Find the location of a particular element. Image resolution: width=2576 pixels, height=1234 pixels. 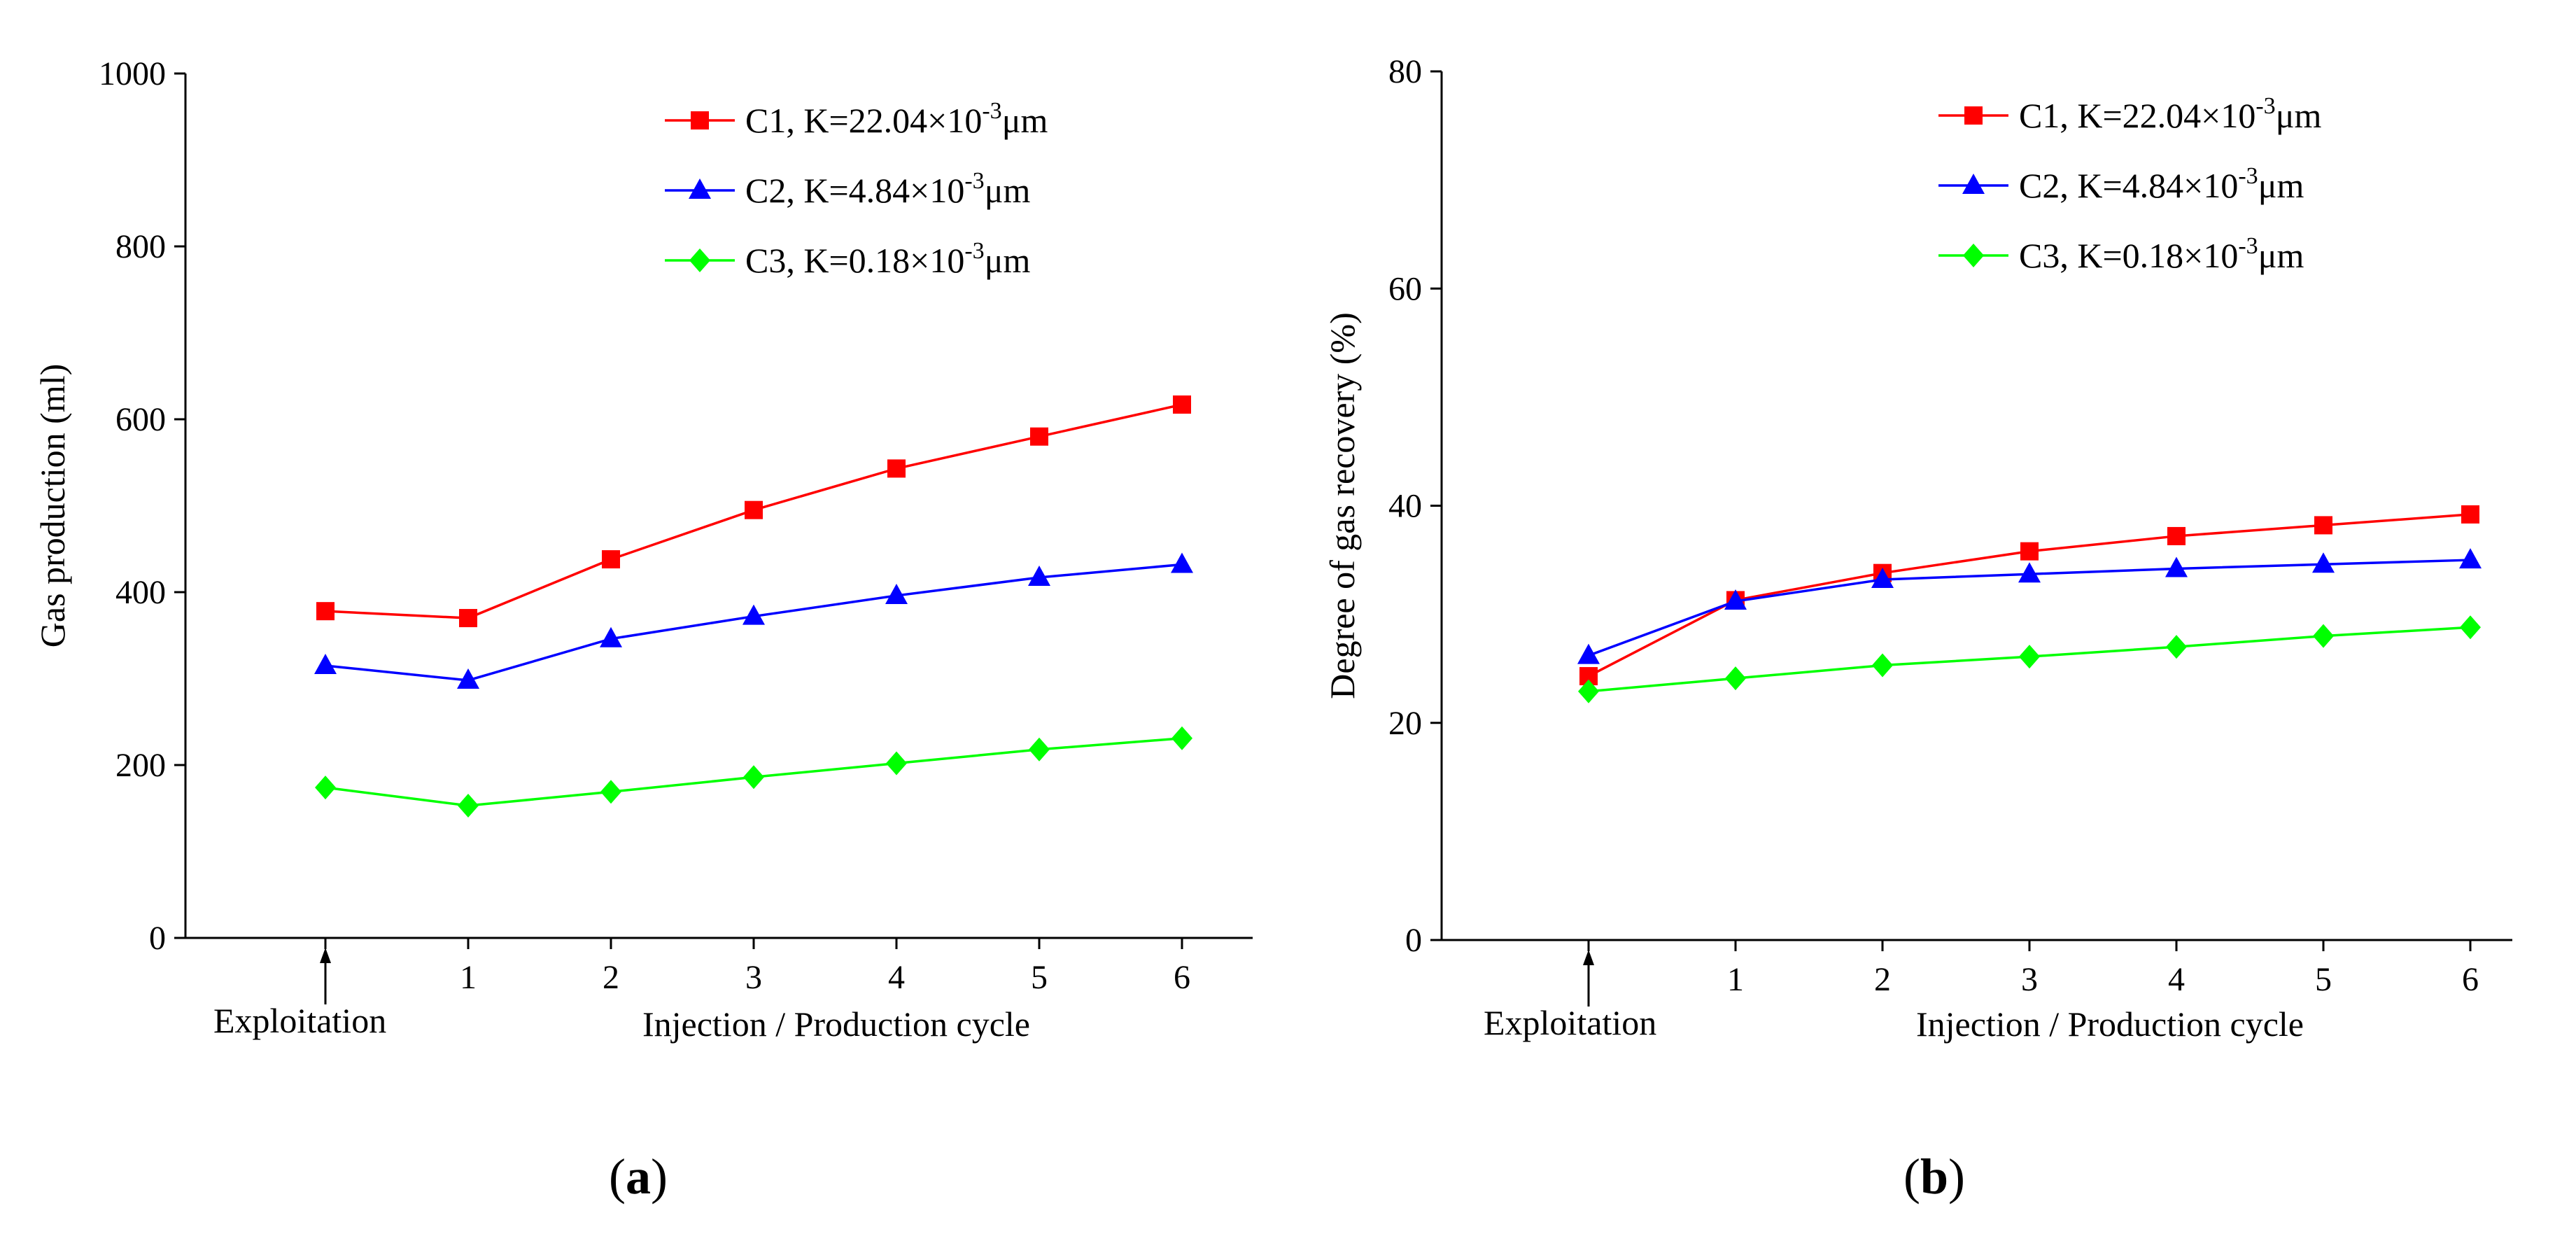

panel-label-a: (a) is located at coordinates (638, 1177).